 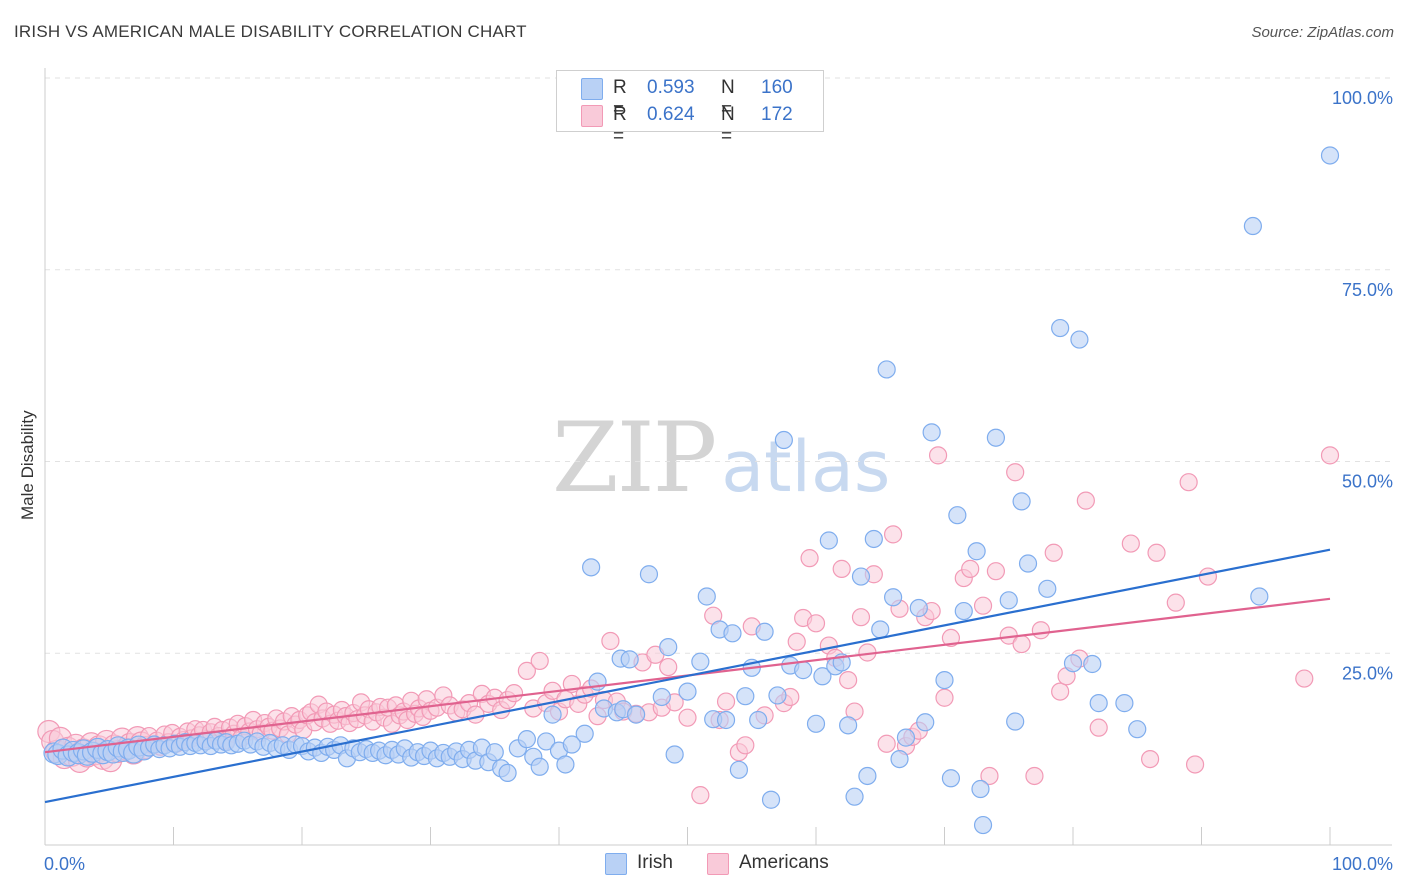 What do you see at coordinates (1362, 98) in the screenshot?
I see `y-tick-label: 100.0%` at bounding box center [1362, 98].